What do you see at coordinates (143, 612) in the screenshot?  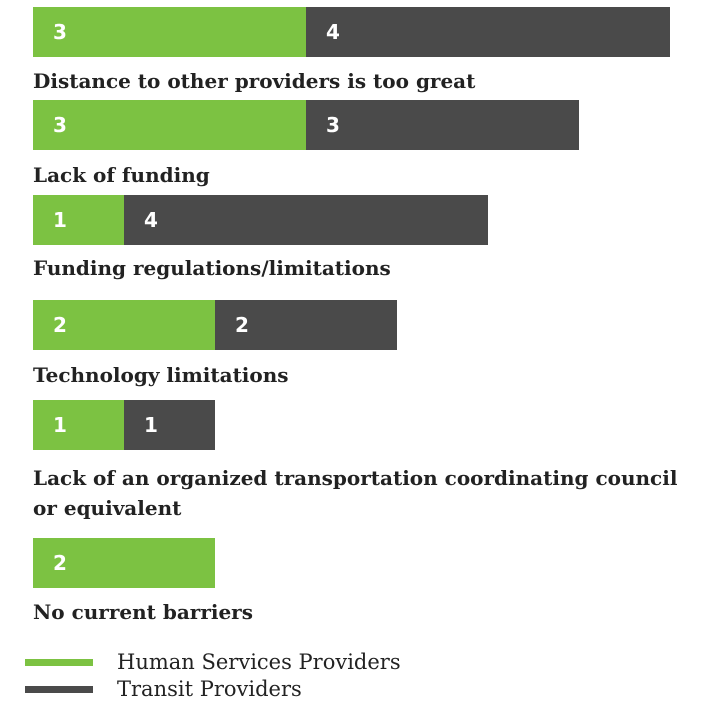 I see `category-label: No current barriers` at bounding box center [143, 612].